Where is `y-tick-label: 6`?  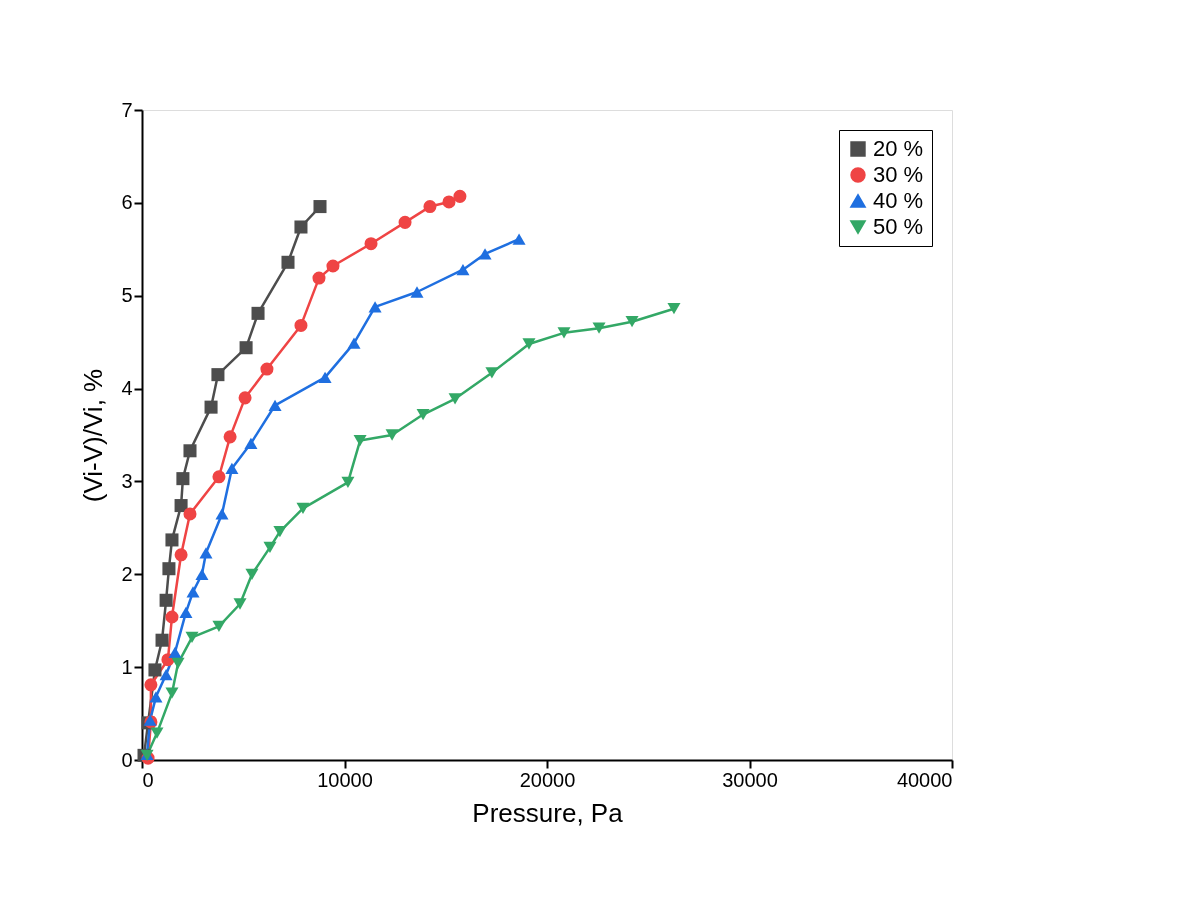 y-tick-label: 6 is located at coordinates (127, 202).